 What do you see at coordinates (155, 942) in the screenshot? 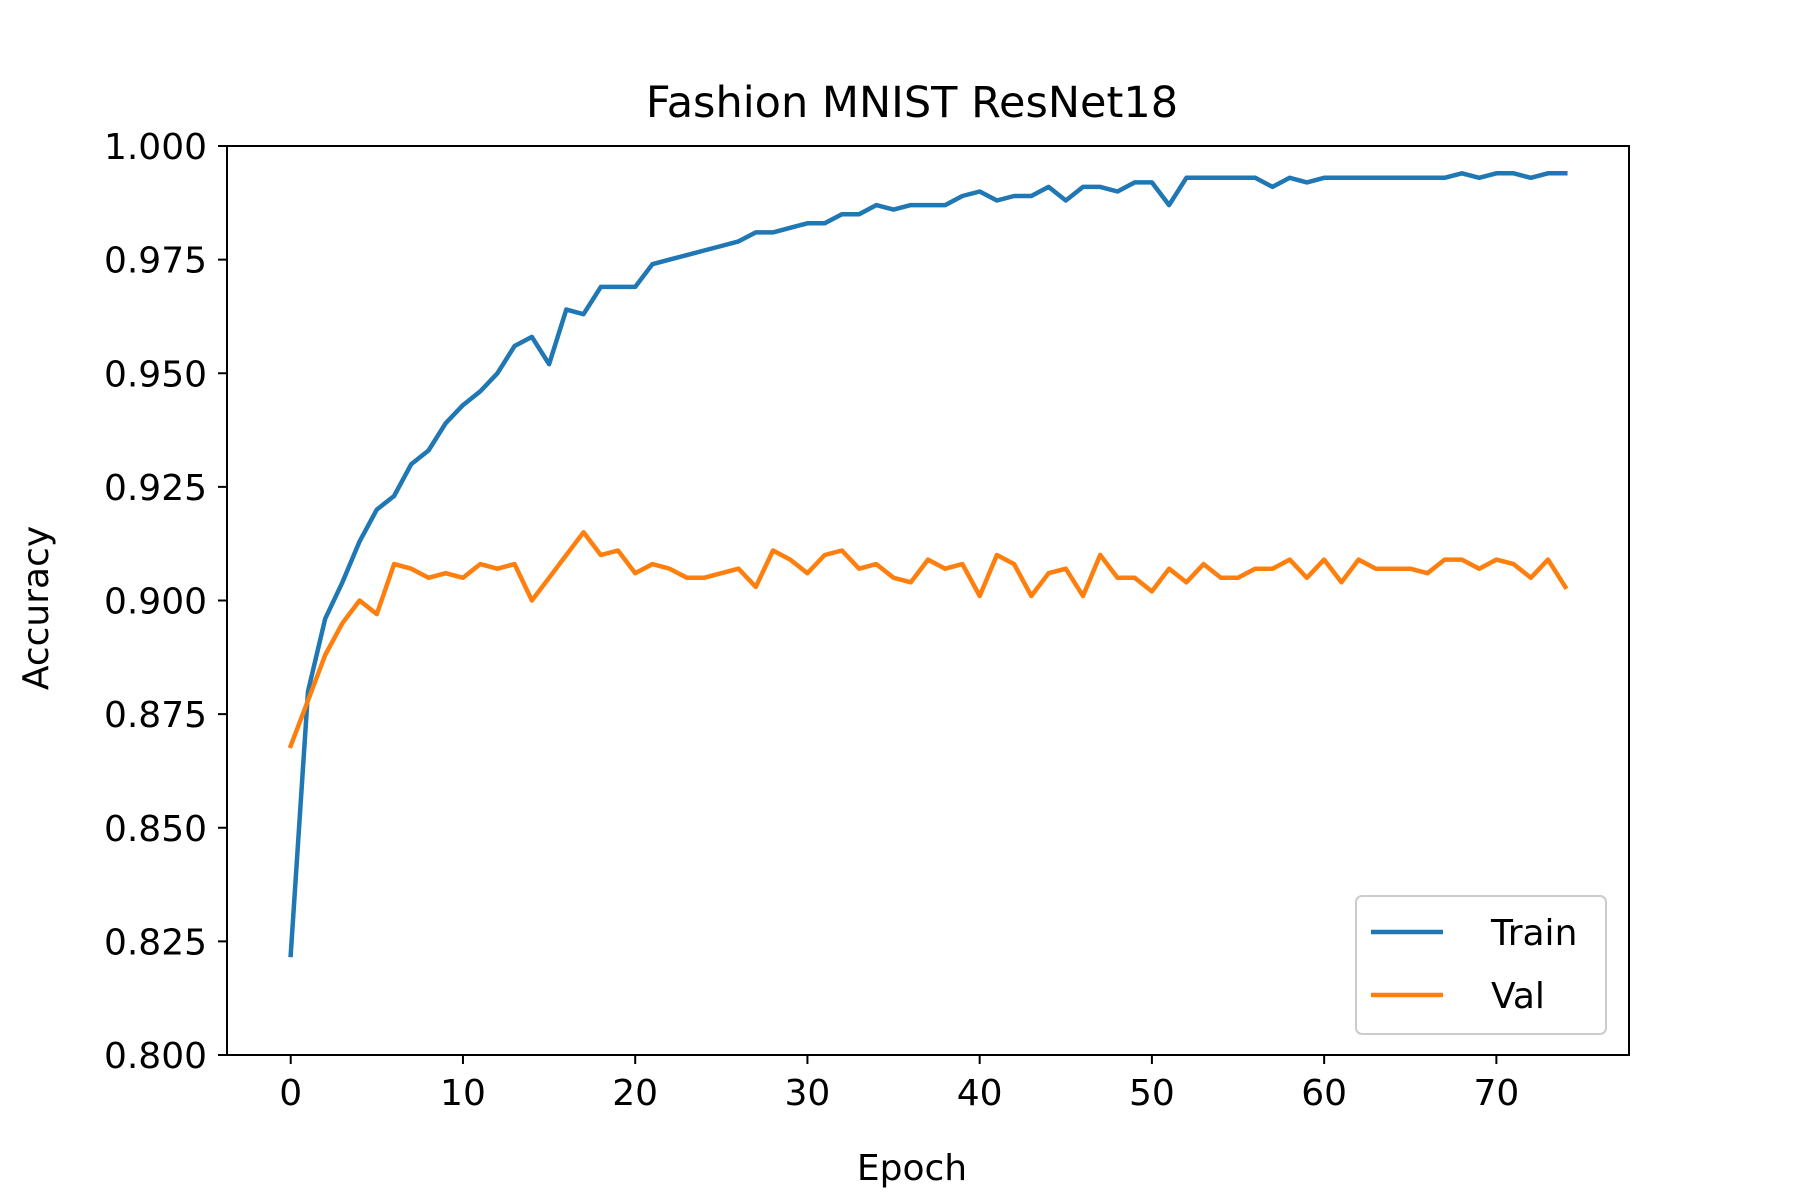
I see `y-tick-label: 0.825` at bounding box center [155, 942].